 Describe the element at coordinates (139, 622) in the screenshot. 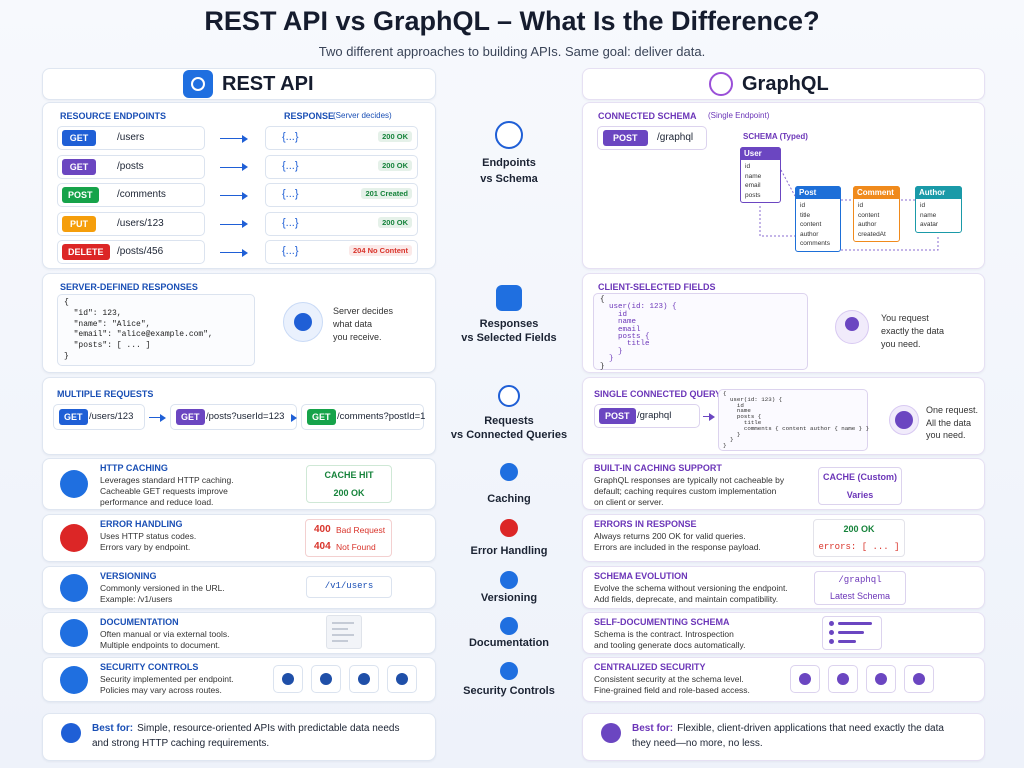

I see `feature-title: DOCUMENTATION` at that location.